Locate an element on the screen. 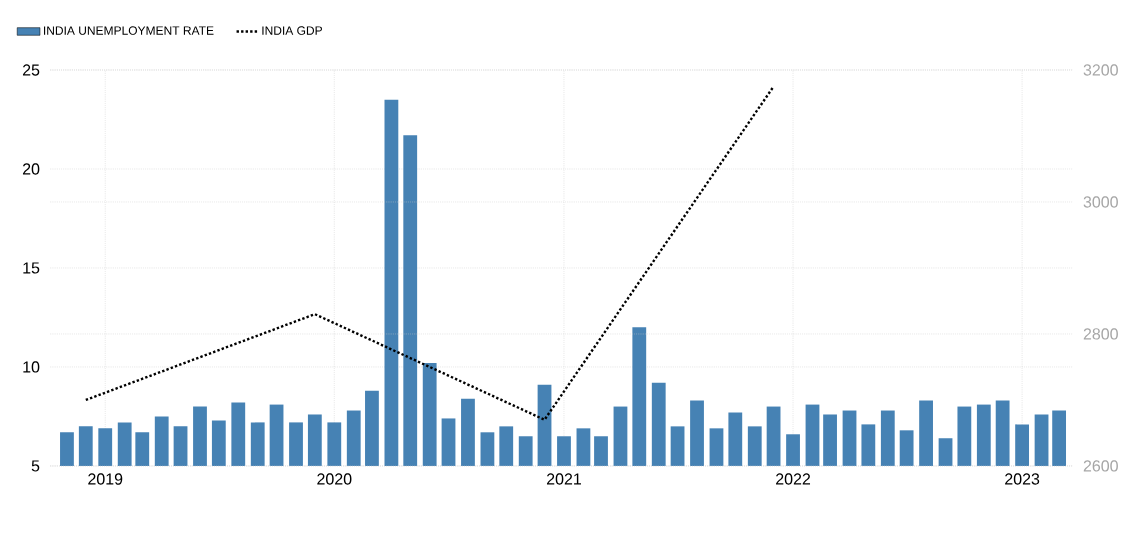 The width and height of the screenshot is (1123, 543). x-tick-label: 2023 is located at coordinates (1022, 479).